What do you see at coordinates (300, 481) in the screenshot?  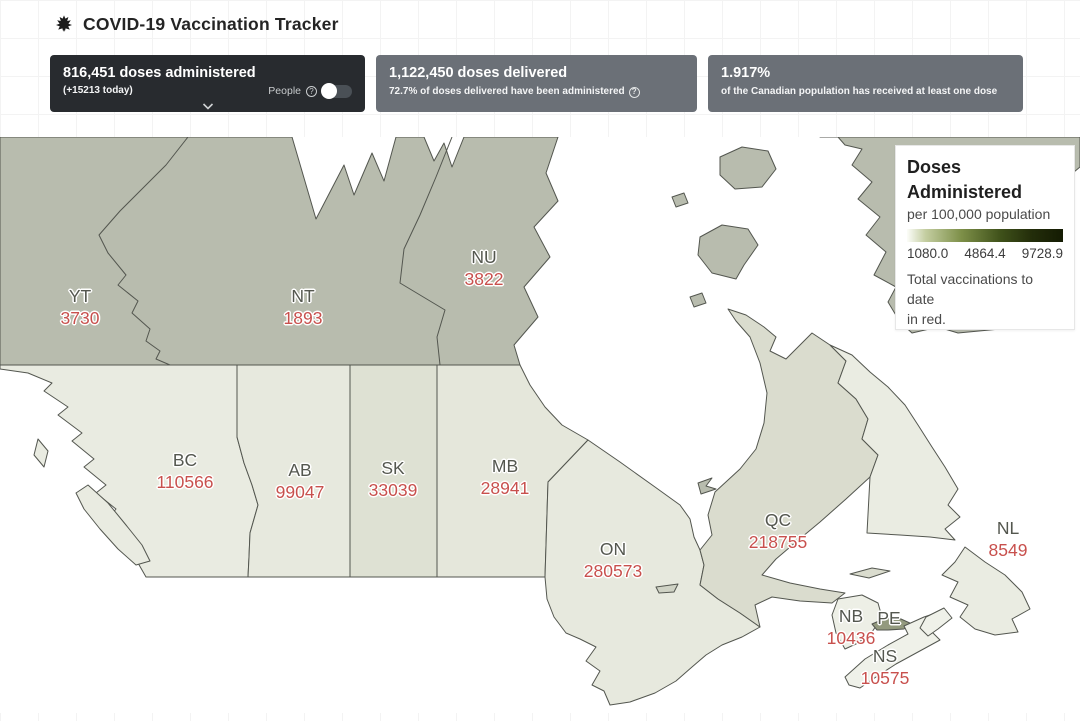 I see `map-region-label-ab: AB 99047` at bounding box center [300, 481].